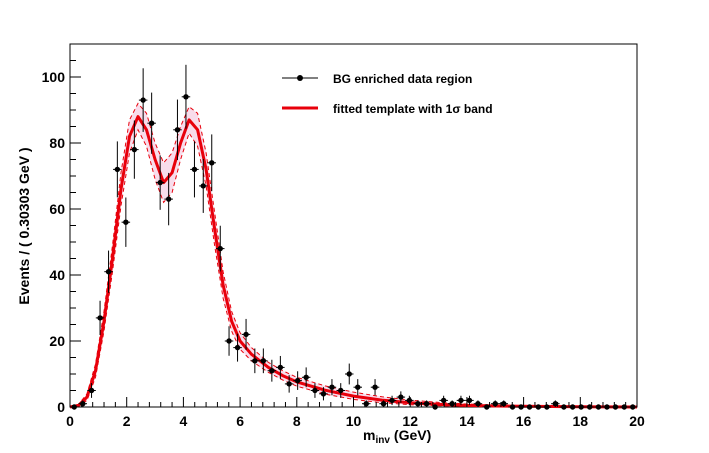  What do you see at coordinates (184, 421) in the screenshot?
I see `x-tick-label: 4` at bounding box center [184, 421].